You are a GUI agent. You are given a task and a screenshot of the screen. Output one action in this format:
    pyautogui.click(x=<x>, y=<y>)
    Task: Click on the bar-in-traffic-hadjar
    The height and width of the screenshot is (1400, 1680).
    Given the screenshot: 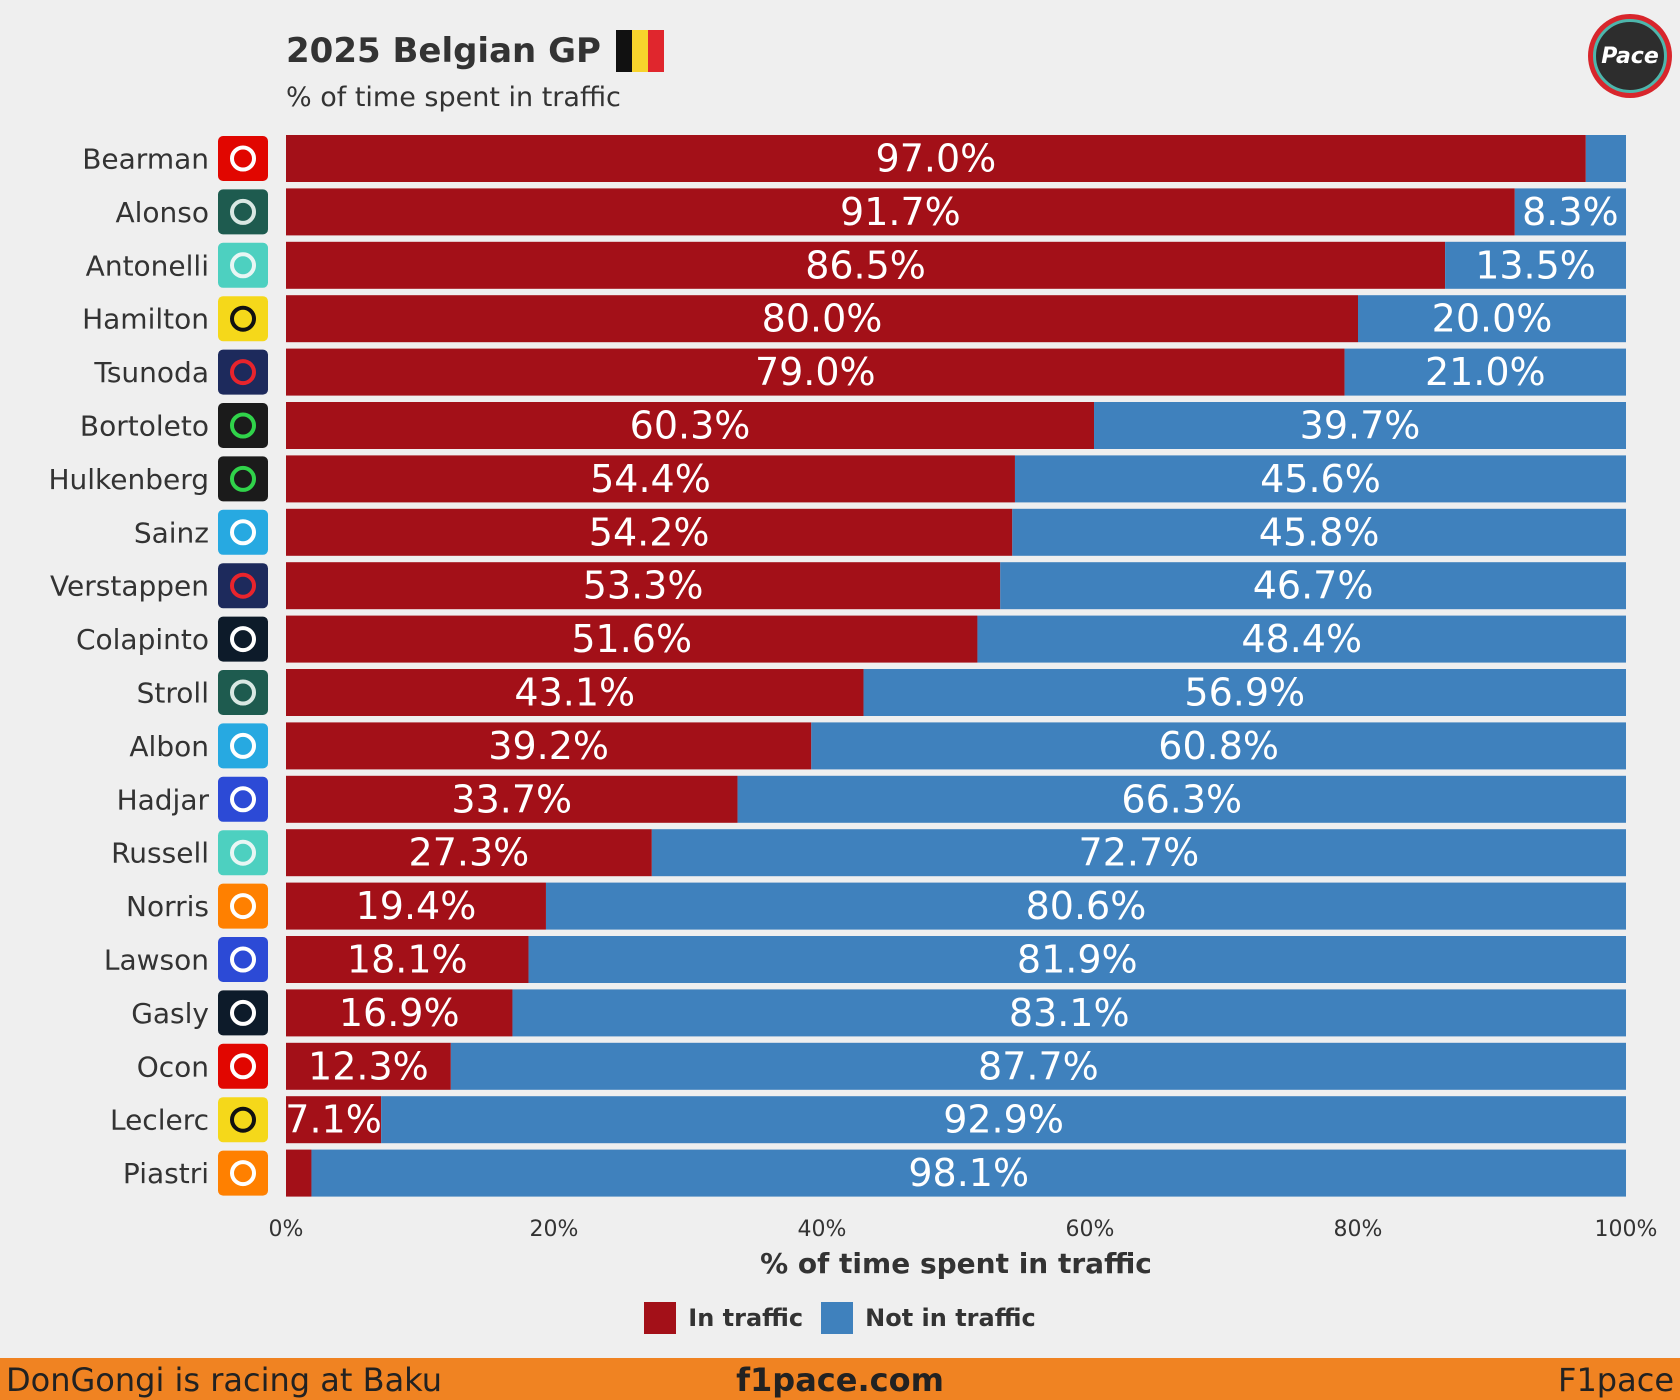 What is the action you would take?
    pyautogui.click(x=512, y=799)
    